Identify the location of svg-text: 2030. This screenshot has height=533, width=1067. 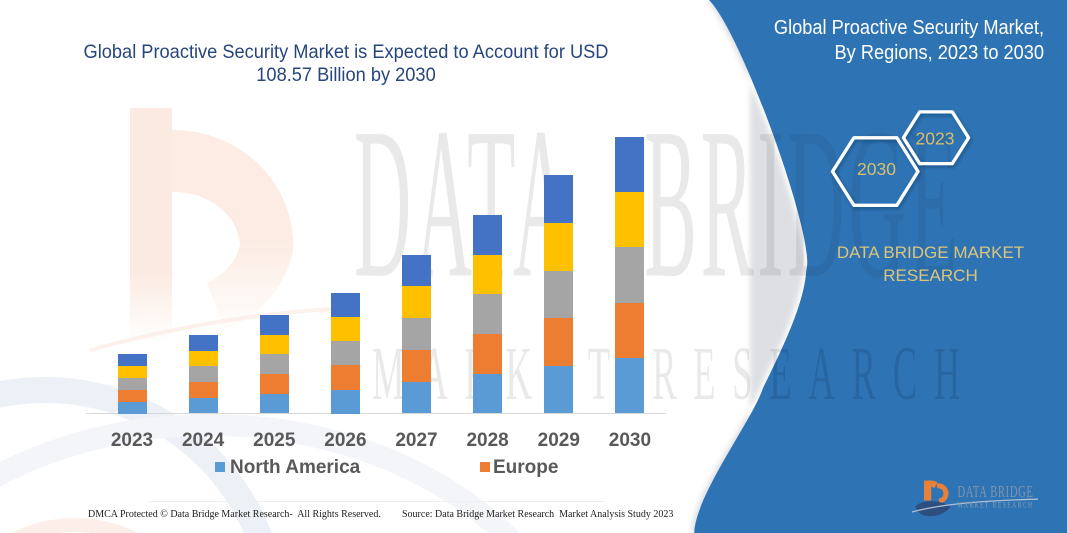
(876, 169).